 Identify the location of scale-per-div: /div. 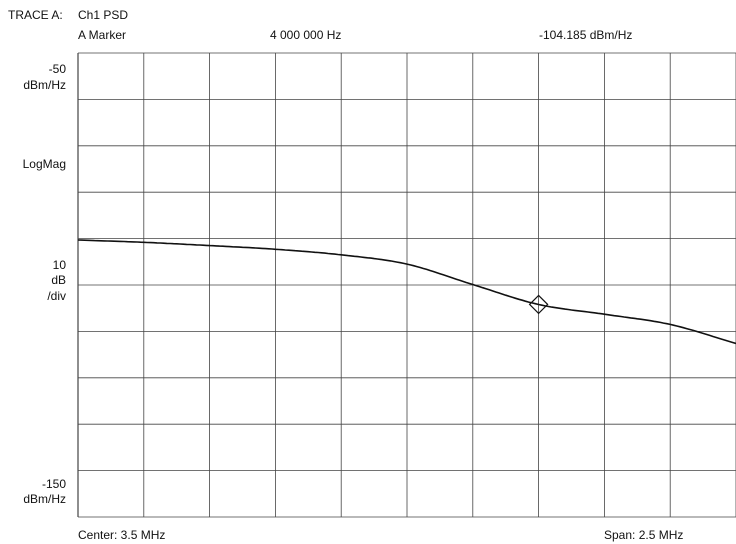
(56, 296).